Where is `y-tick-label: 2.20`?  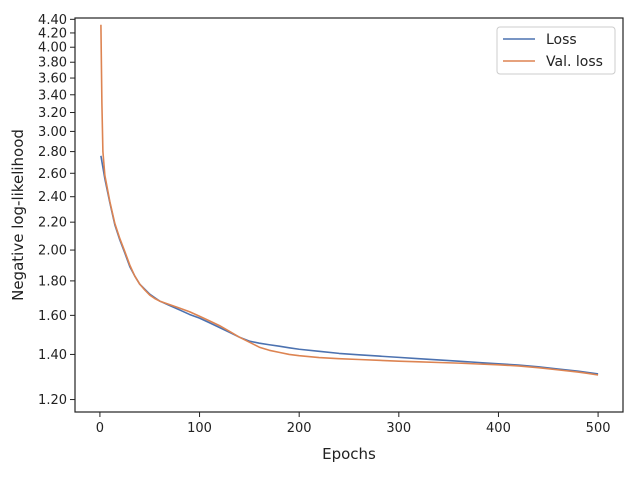
y-tick-label: 2.20 is located at coordinates (52, 223).